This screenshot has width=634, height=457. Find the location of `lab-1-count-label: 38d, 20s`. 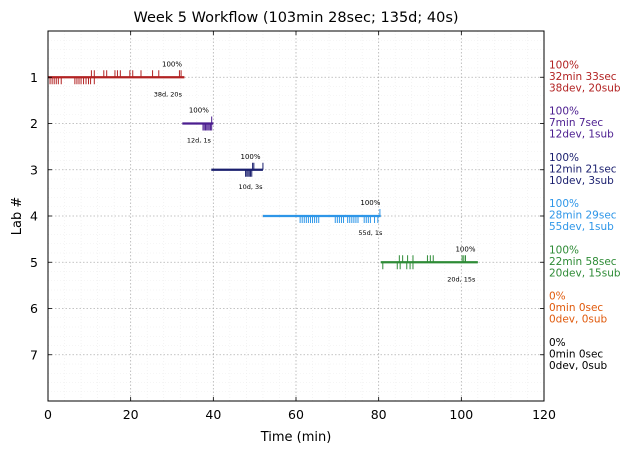

lab-1-count-label: 38d, 20s is located at coordinates (168, 94).